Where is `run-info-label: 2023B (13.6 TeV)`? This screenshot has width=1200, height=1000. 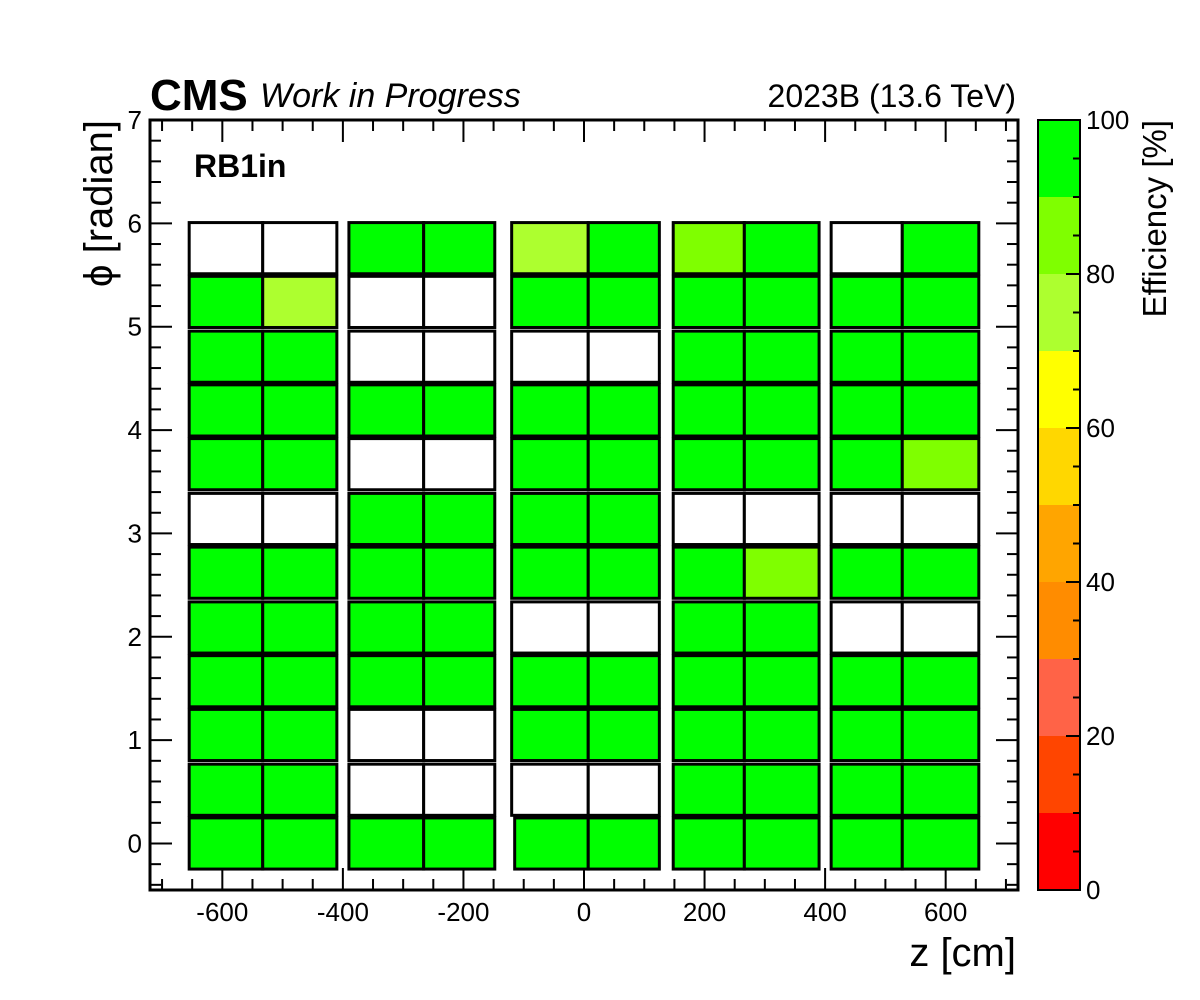 run-info-label: 2023B (13.6 TeV) is located at coordinates (892, 96).